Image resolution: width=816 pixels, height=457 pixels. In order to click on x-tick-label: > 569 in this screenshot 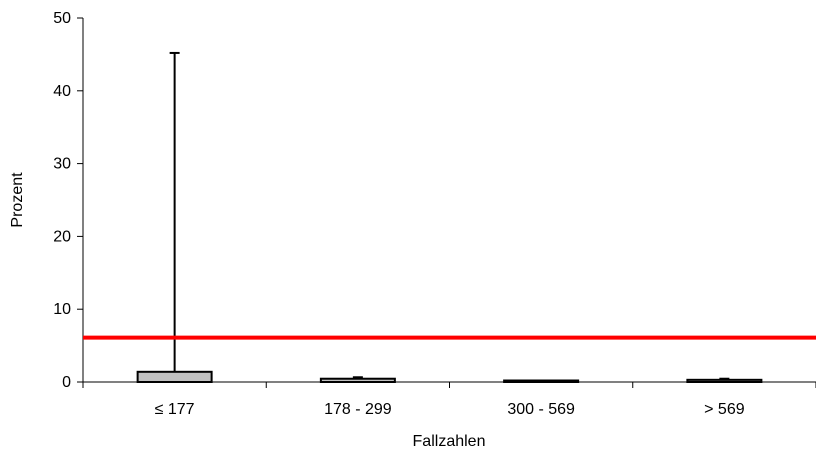, I will do `click(724, 409)`.